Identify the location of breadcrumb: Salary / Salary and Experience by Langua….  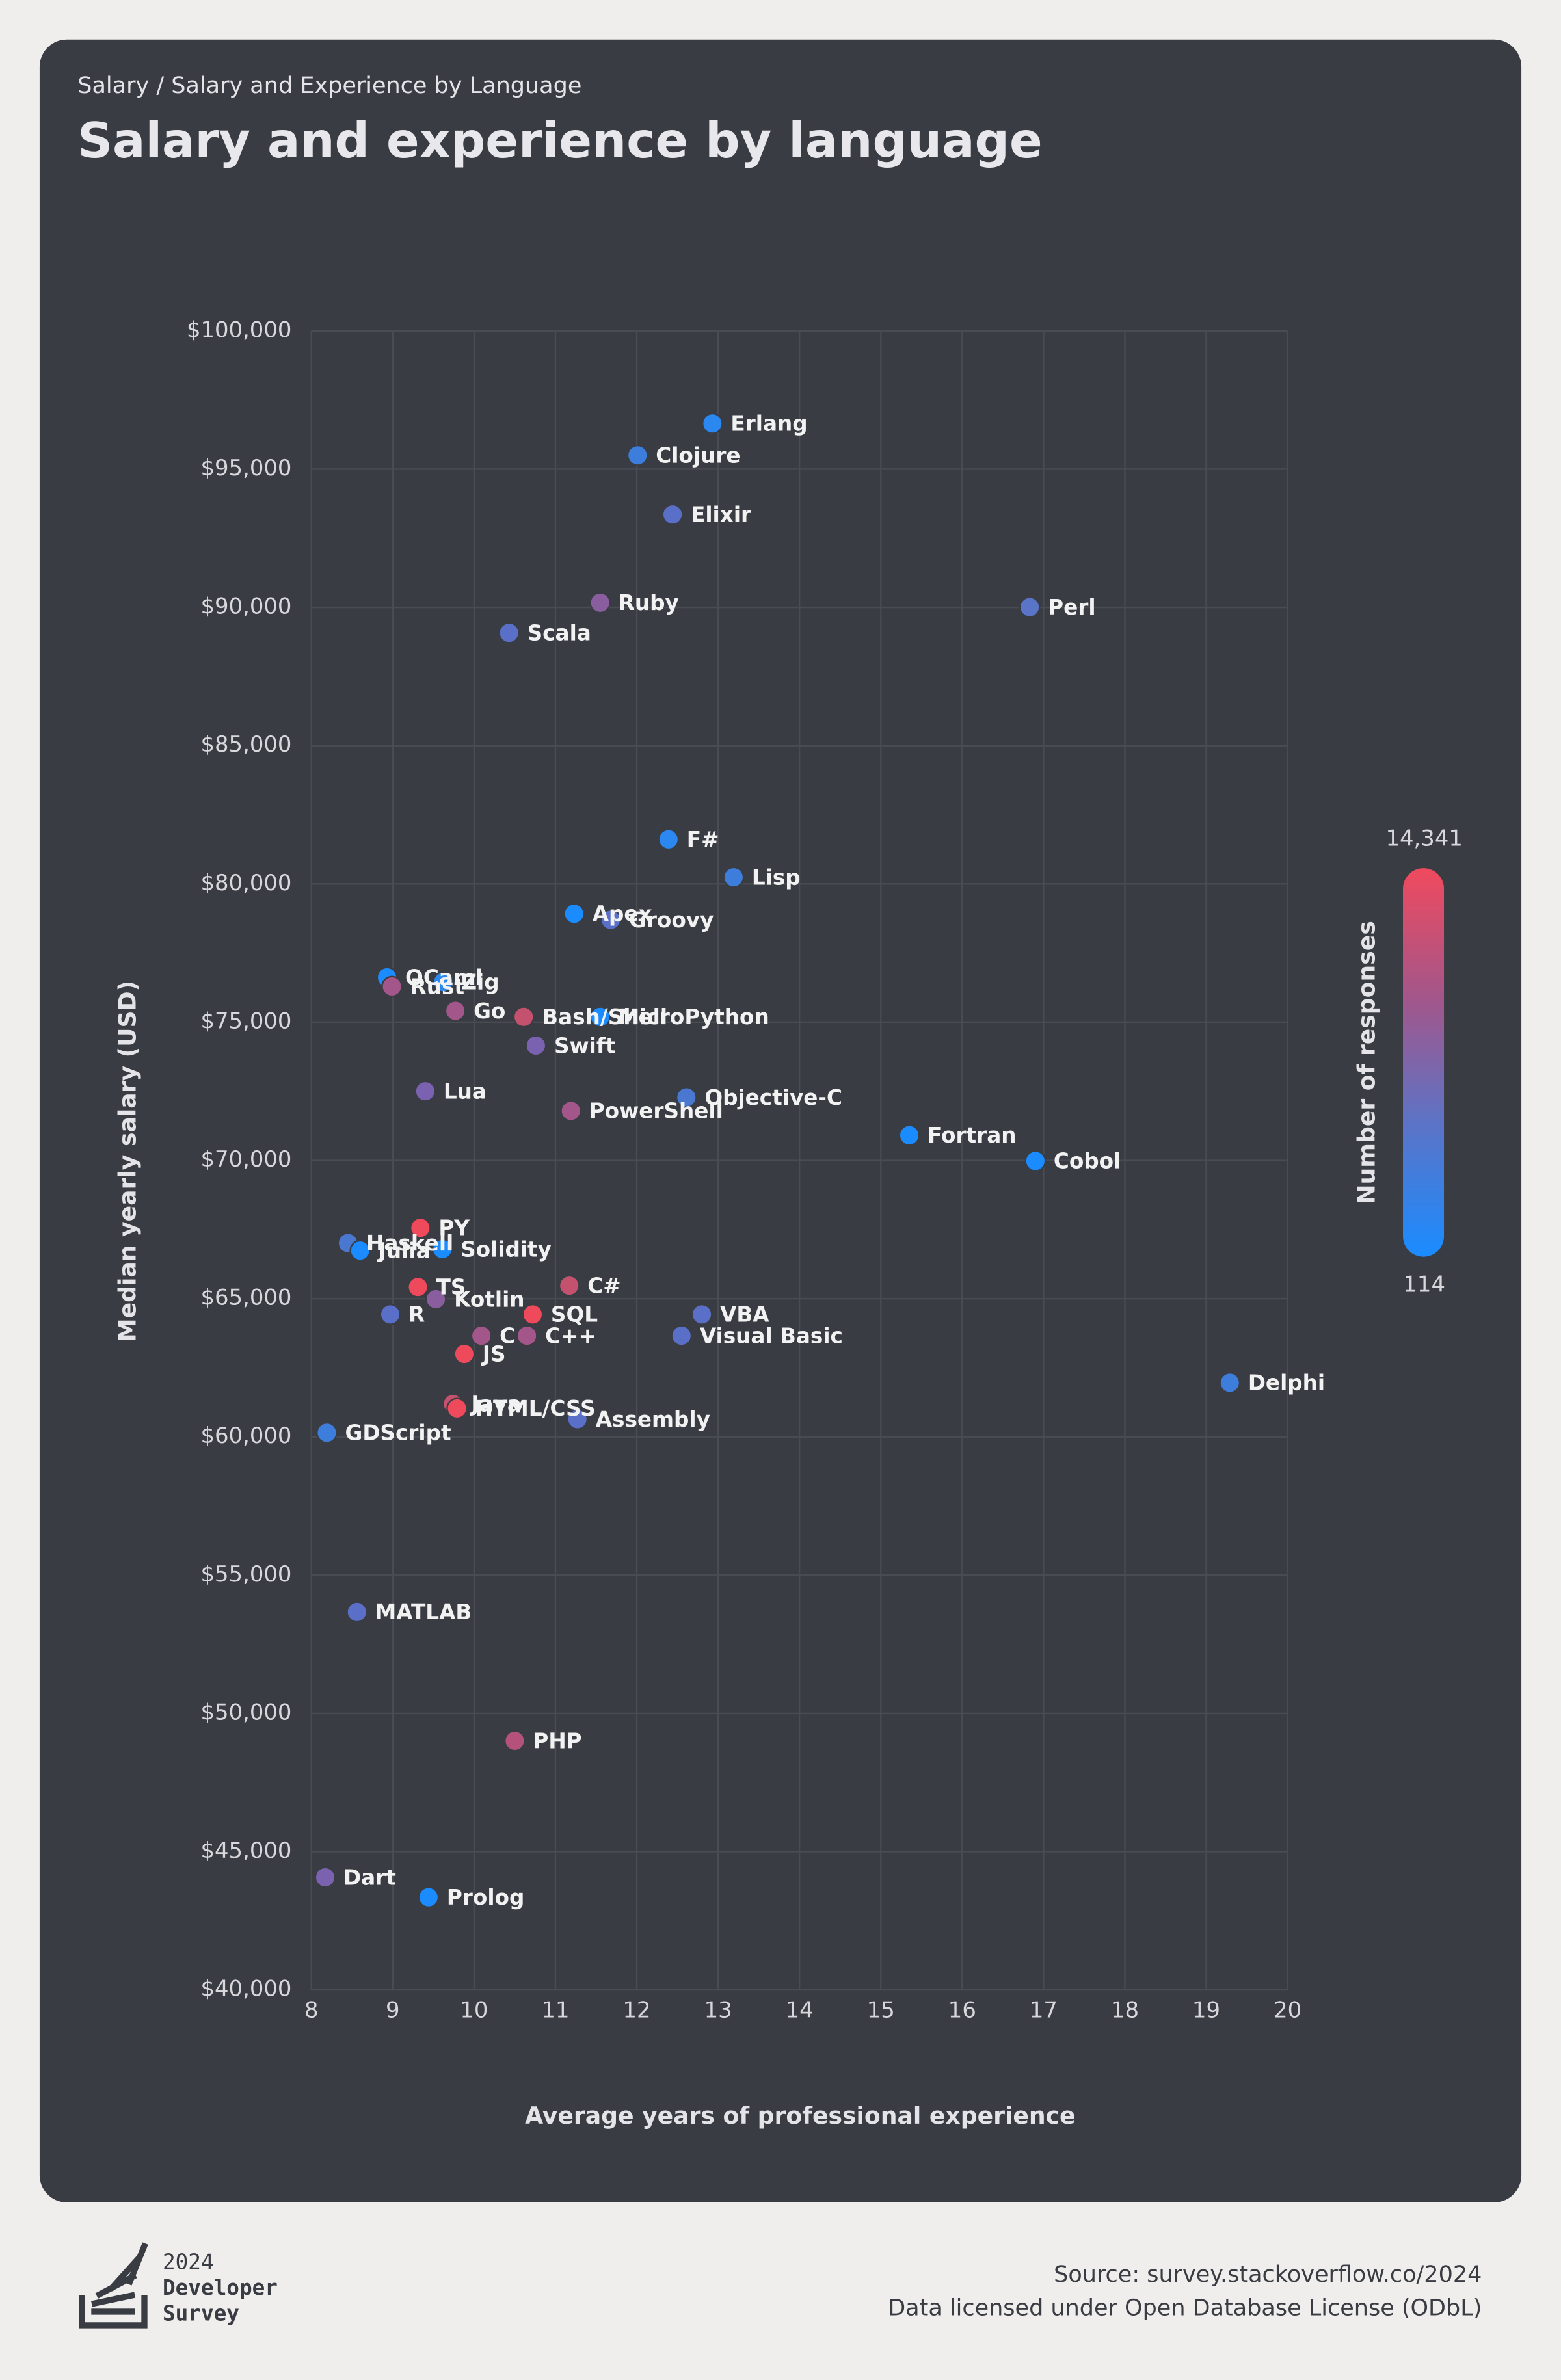
(329, 86).